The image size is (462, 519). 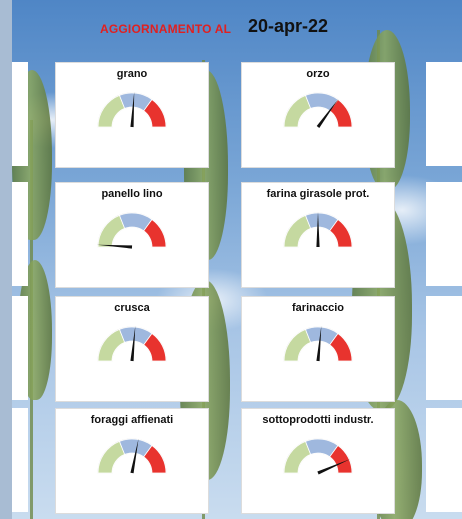 I want to click on gauge-card-orzo: orzo, so click(x=318, y=115).